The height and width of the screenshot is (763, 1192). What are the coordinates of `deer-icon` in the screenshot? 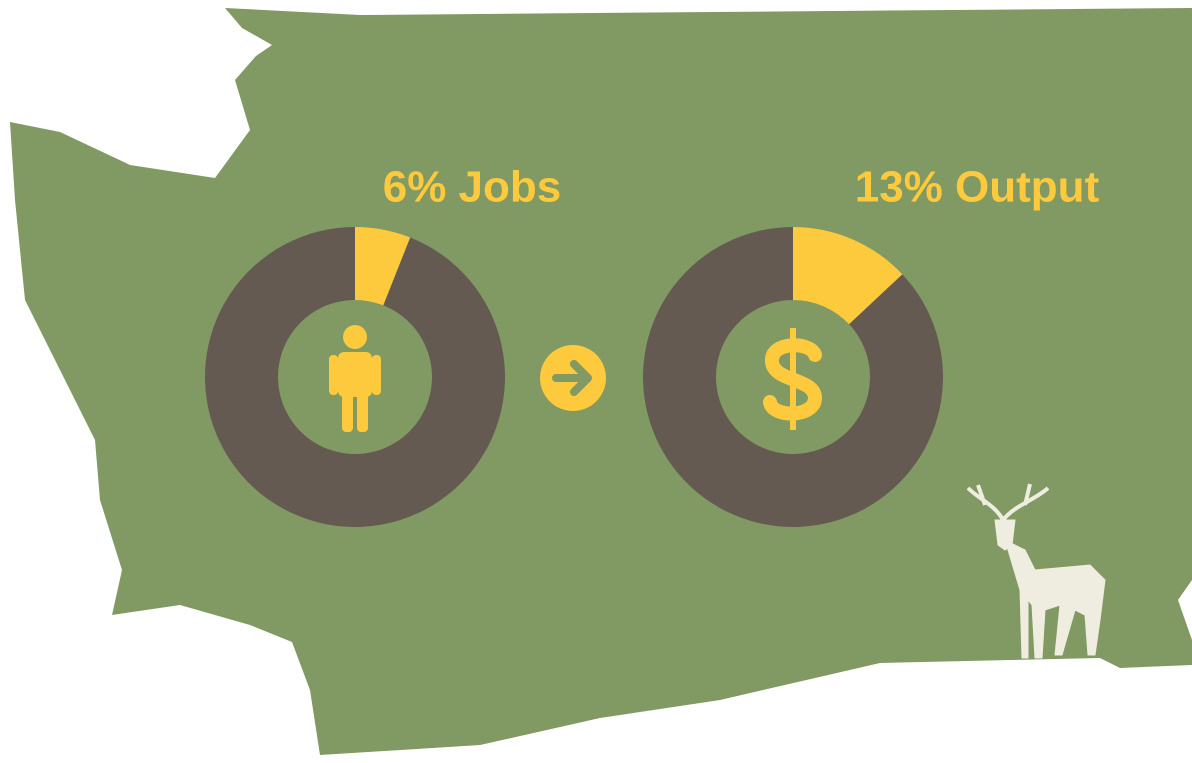 It's located at (1036, 571).